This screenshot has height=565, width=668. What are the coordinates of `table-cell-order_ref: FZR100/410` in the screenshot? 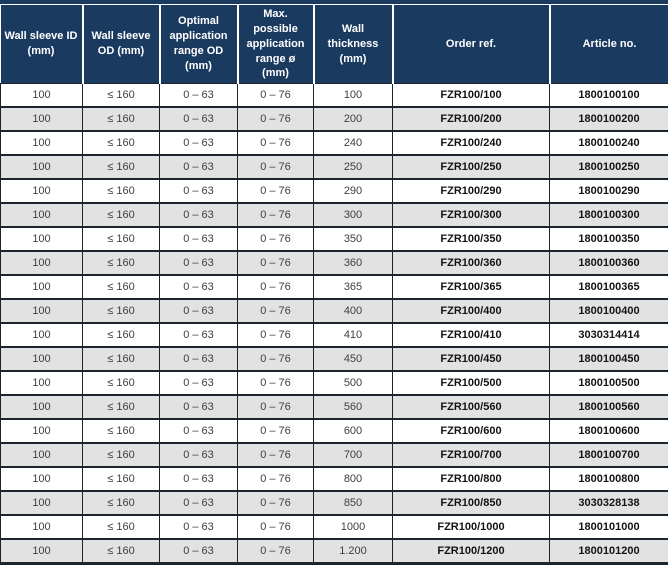 It's located at (471, 335).